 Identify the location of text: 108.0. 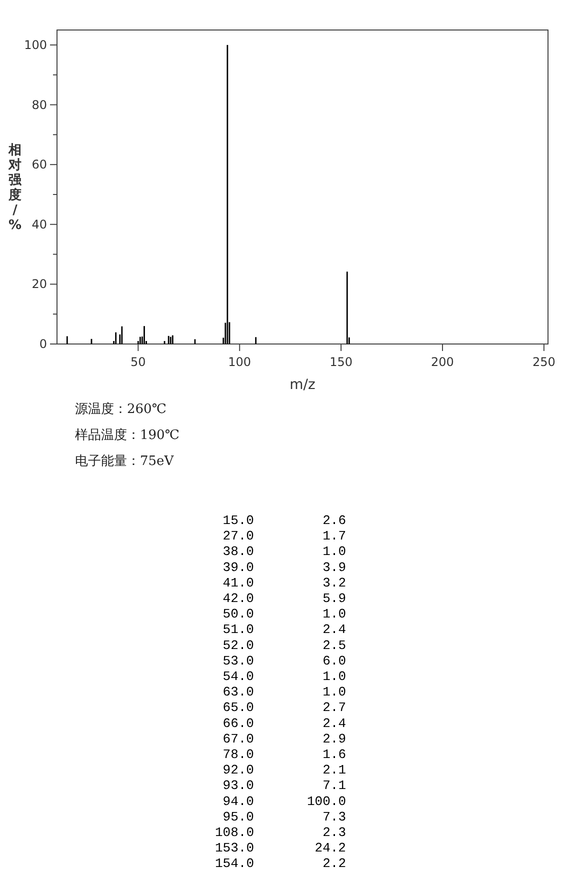
(234, 832).